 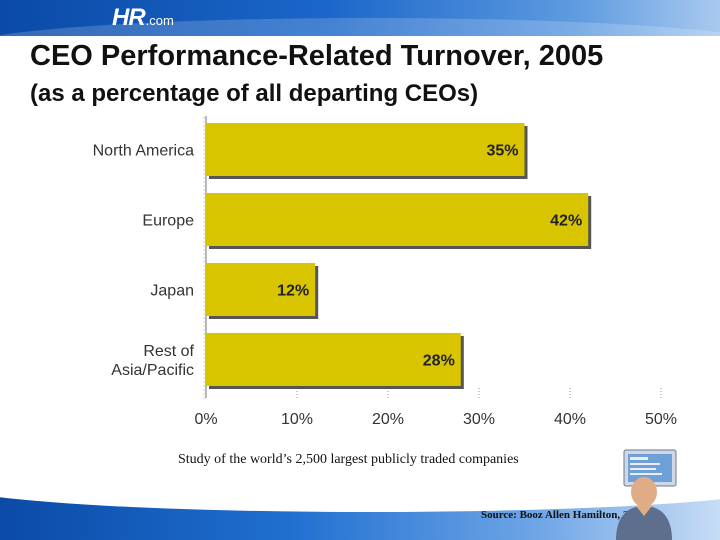 I want to click on category-label: North America, so click(x=143, y=151).